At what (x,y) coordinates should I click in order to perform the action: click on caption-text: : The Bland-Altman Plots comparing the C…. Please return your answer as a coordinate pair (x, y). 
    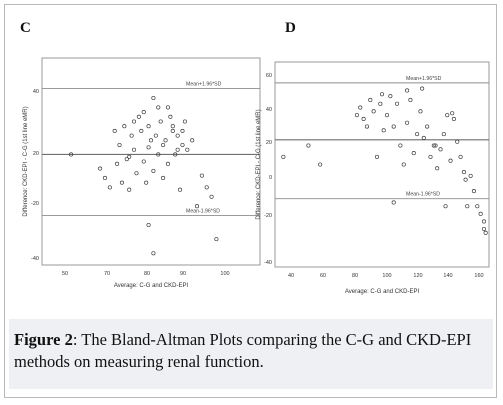
    Looking at the image, I should click on (243, 350).